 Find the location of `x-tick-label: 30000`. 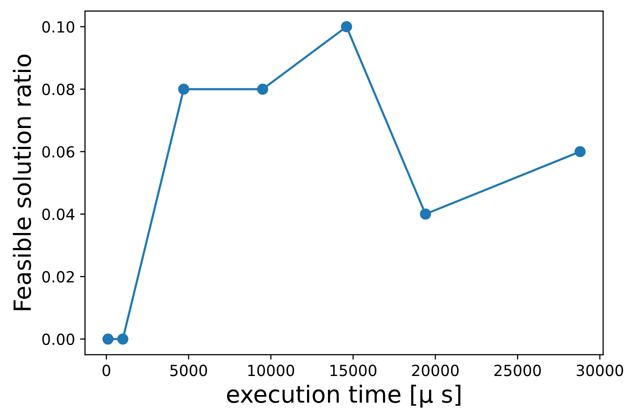

x-tick-label: 30000 is located at coordinates (600, 370).